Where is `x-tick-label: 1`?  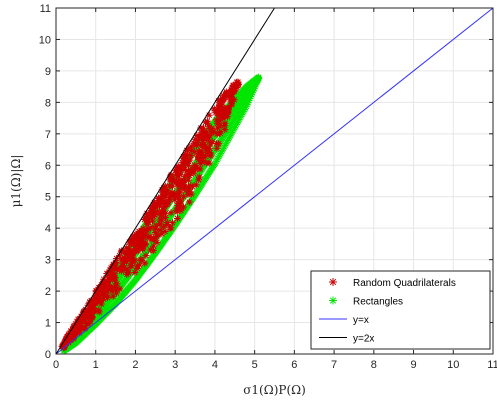
x-tick-label: 1 is located at coordinates (96, 365).